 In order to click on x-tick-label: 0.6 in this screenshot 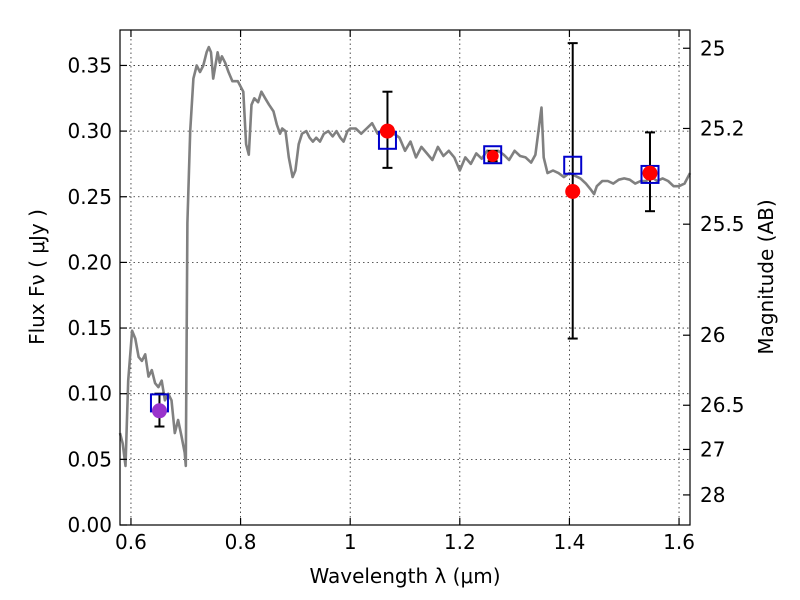, I will do `click(131, 542)`.